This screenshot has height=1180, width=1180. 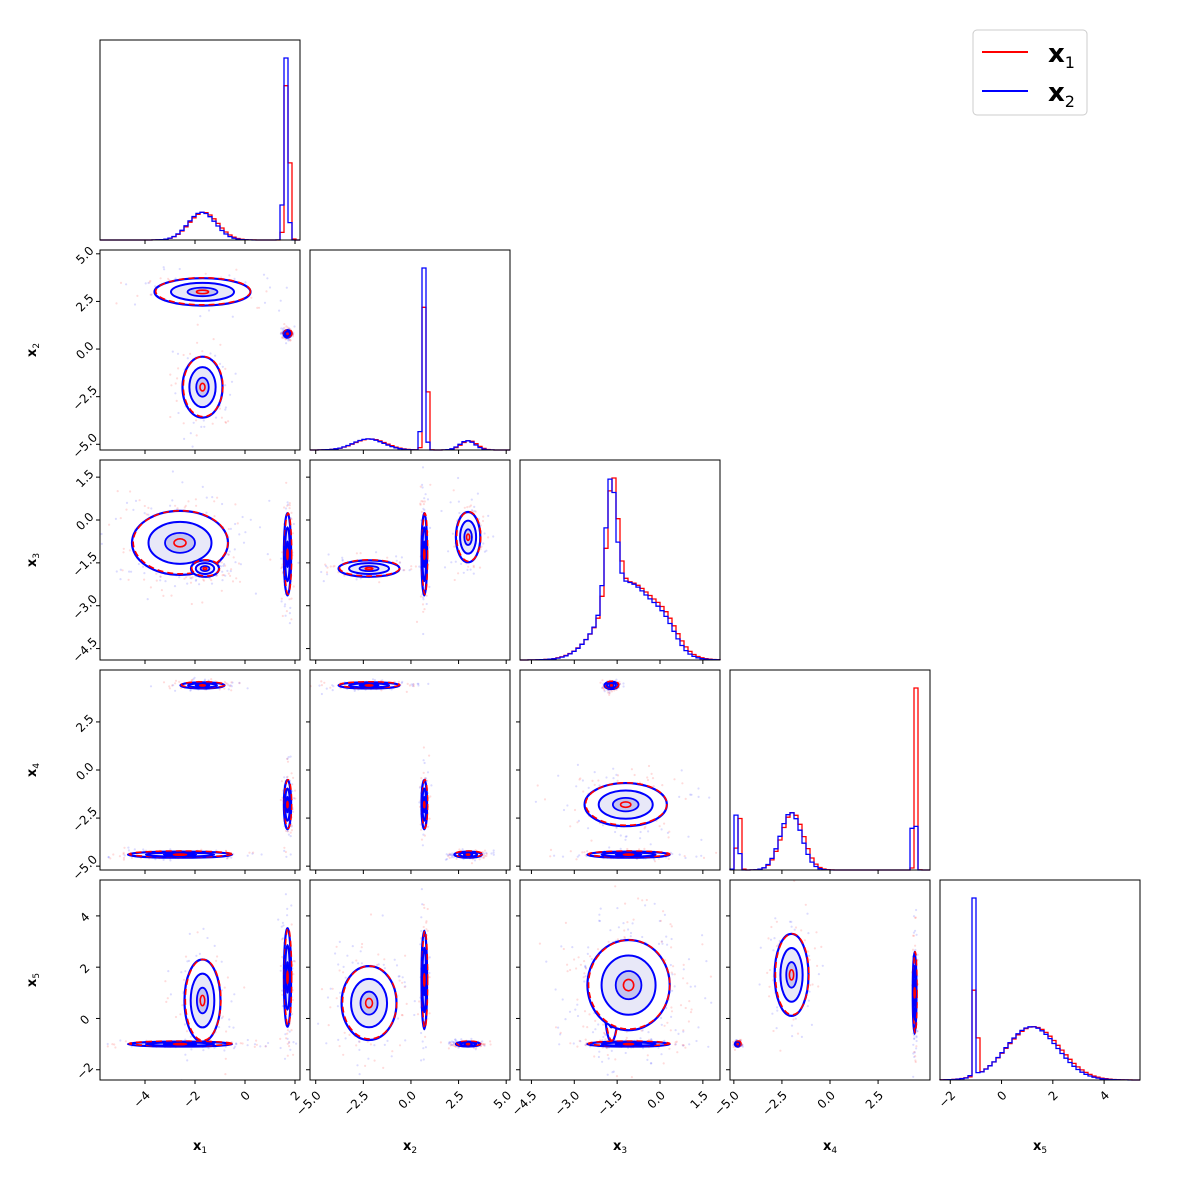 What do you see at coordinates (85, 564) in the screenshot?
I see `y-tick-label: −1.5` at bounding box center [85, 564].